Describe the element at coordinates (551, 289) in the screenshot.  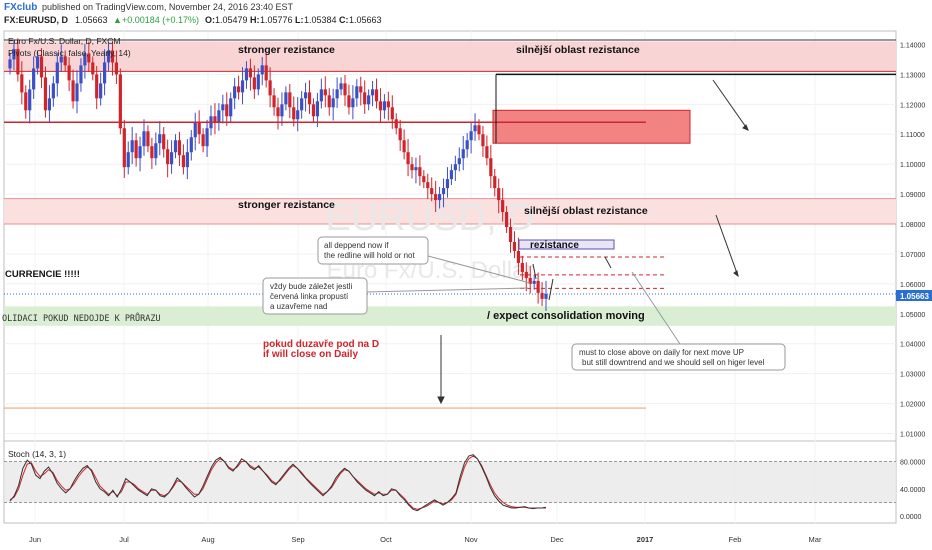
I see `arrow-icon-small-up` at that location.